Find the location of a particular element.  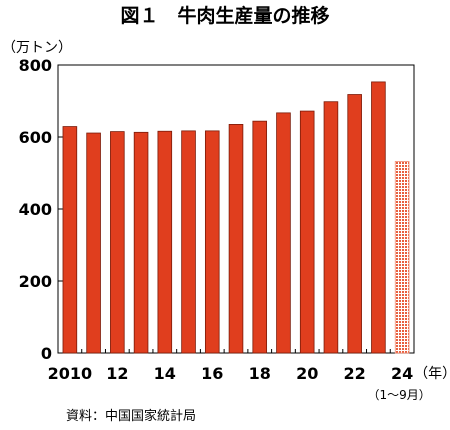

x-tick-label: 22 is located at coordinates (355, 373).